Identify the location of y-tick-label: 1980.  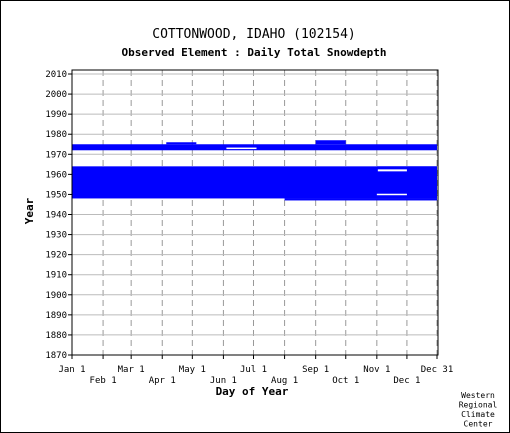
(56, 135).